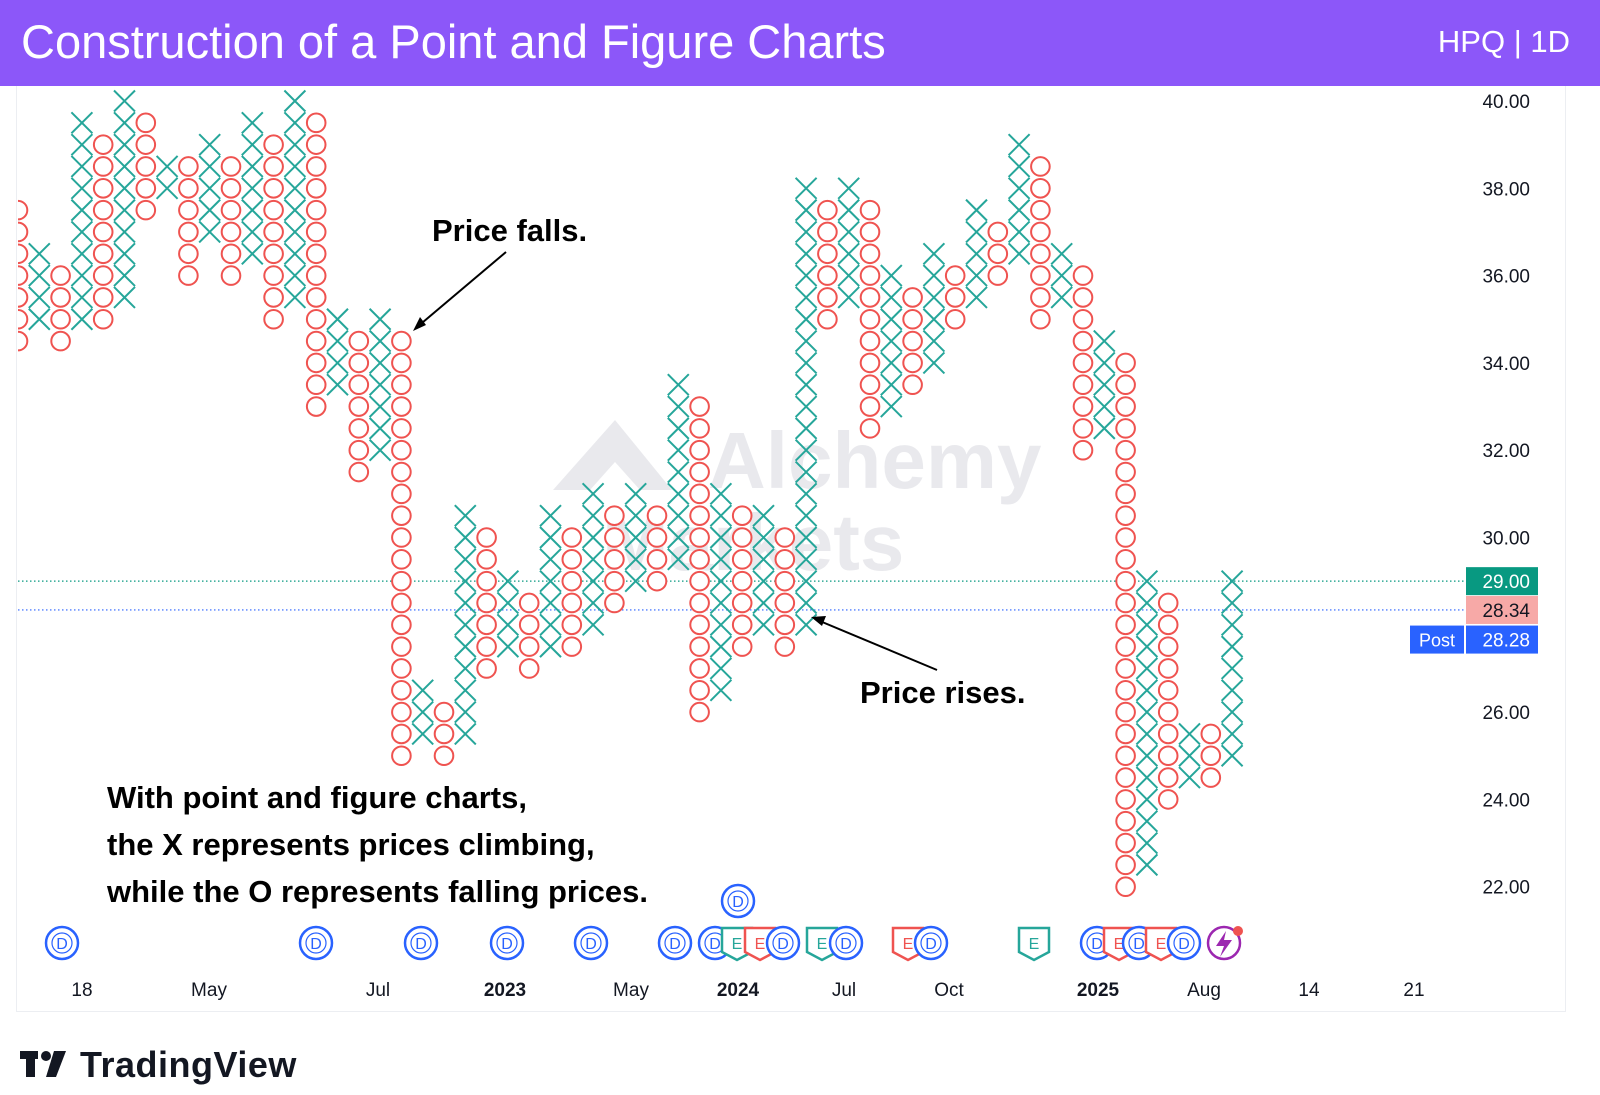  What do you see at coordinates (1224, 943) in the screenshot?
I see `upcoming-earnings-icon` at bounding box center [1224, 943].